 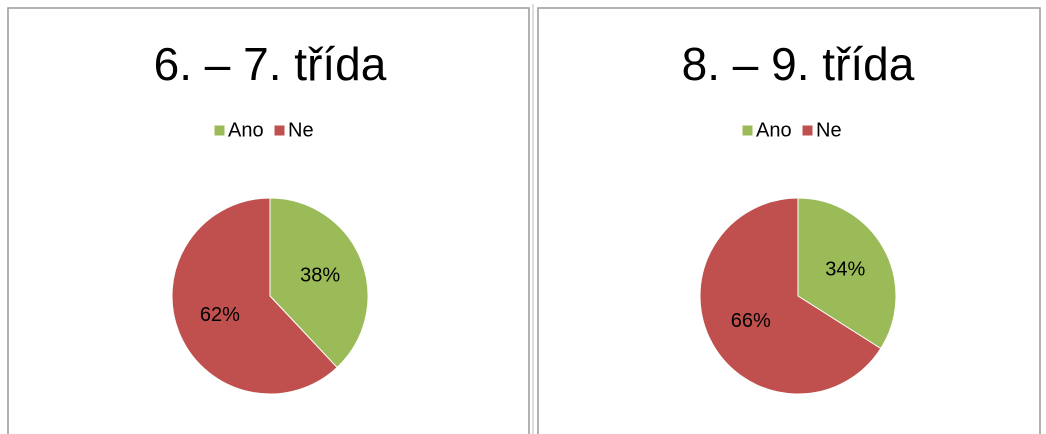 What do you see at coordinates (798, 64) in the screenshot?
I see `chart-title: 8. – 9. třída` at bounding box center [798, 64].